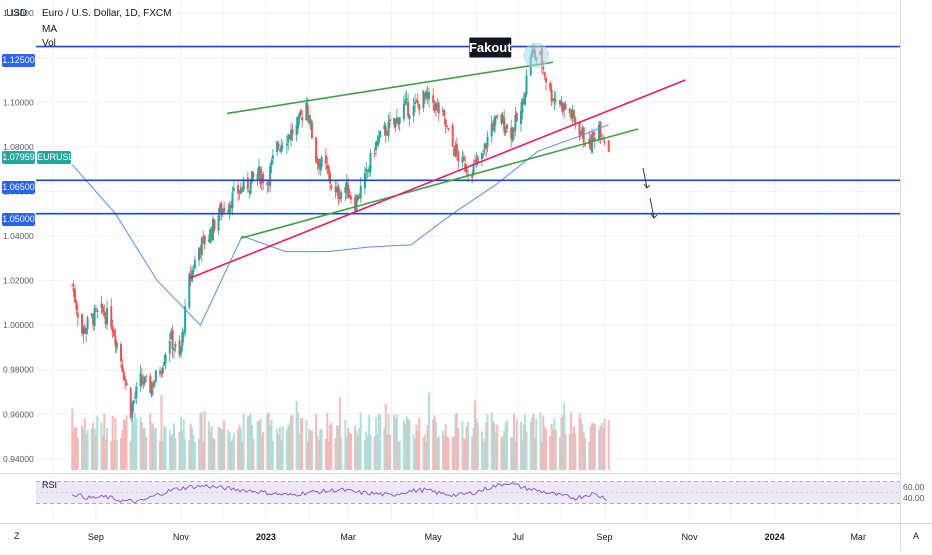 The width and height of the screenshot is (932, 555). I want to click on zoom-button: Z, so click(17, 536).